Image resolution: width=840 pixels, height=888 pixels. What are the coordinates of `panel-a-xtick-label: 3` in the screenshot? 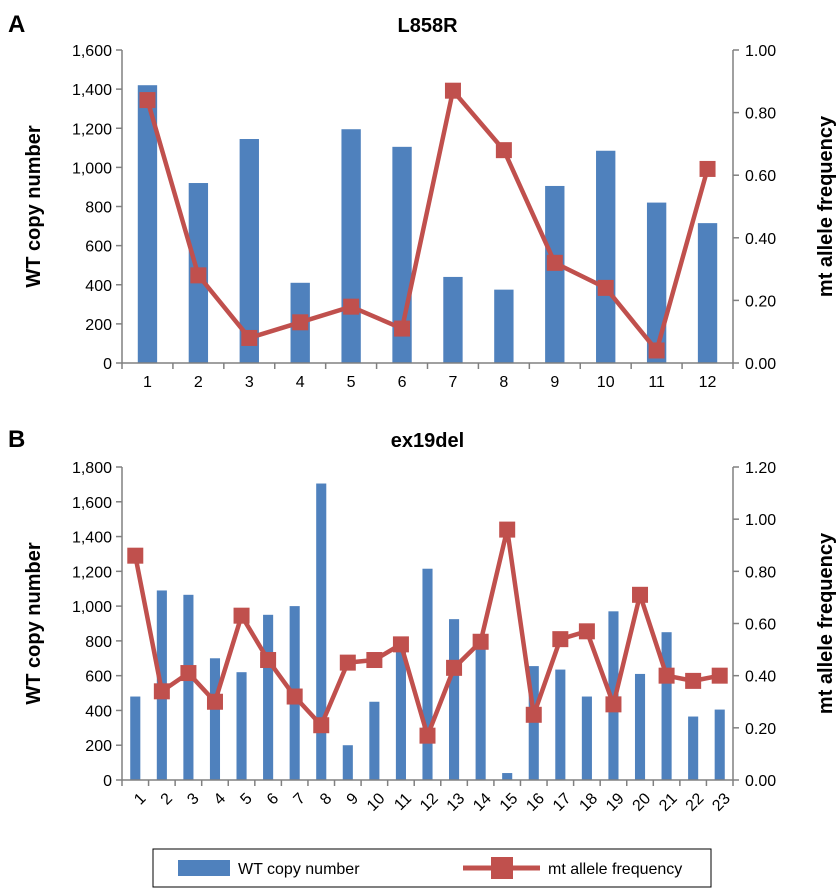 It's located at (249, 382).